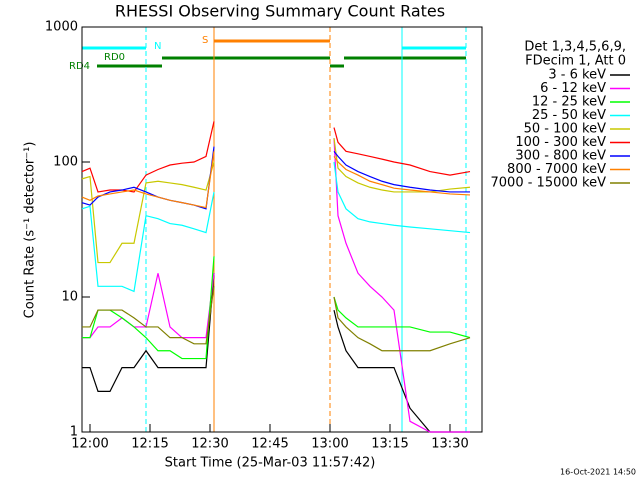 The image size is (640, 480). Describe the element at coordinates (269, 444) in the screenshot. I see `x-tick-label: 12:45` at that location.